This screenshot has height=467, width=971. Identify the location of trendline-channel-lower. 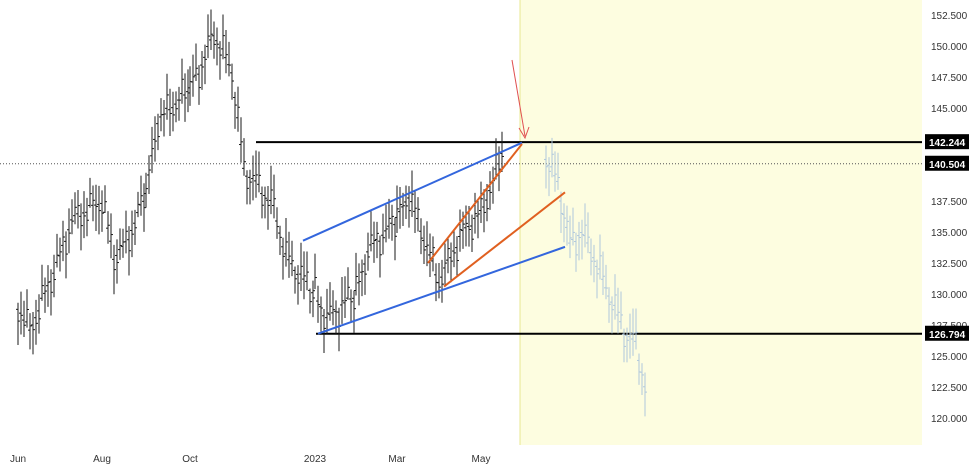
(441, 290).